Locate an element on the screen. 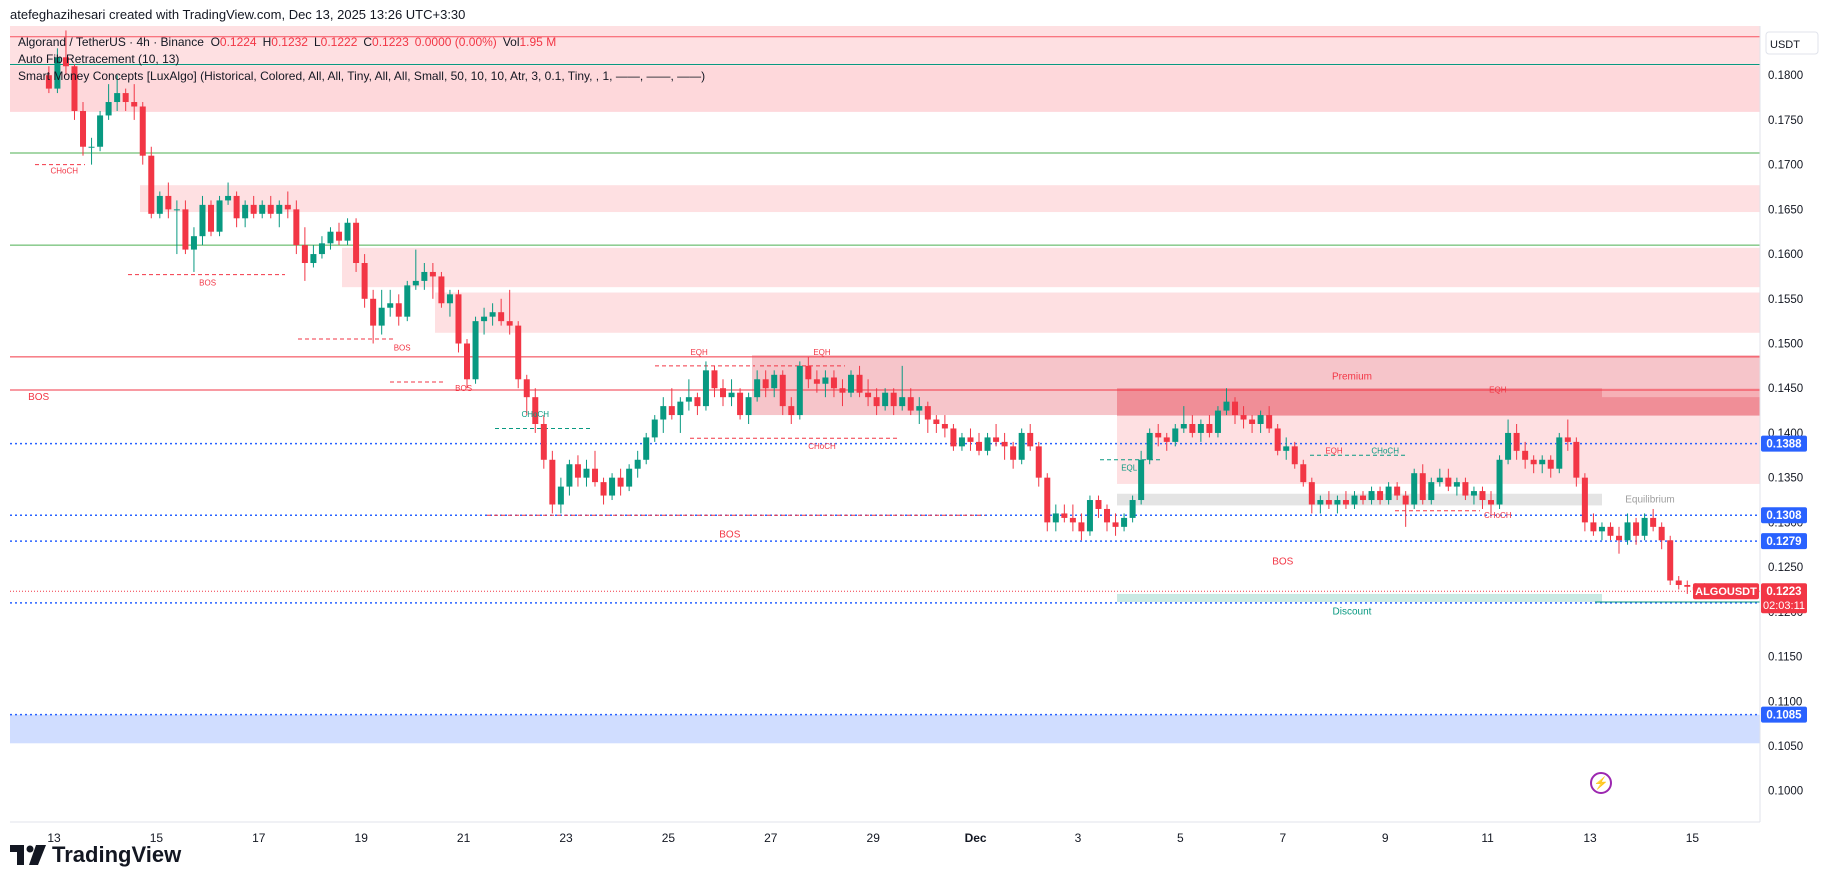 This screenshot has width=1835, height=883. supply-zone is located at coordinates (885, 89).